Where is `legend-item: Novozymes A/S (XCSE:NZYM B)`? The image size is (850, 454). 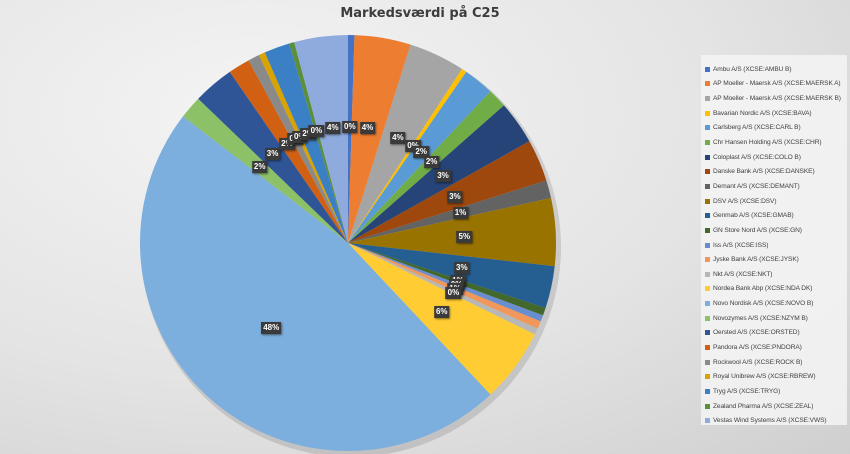
legend-item: Novozymes A/S (XCSE:NZYM B) is located at coordinates (776, 318).